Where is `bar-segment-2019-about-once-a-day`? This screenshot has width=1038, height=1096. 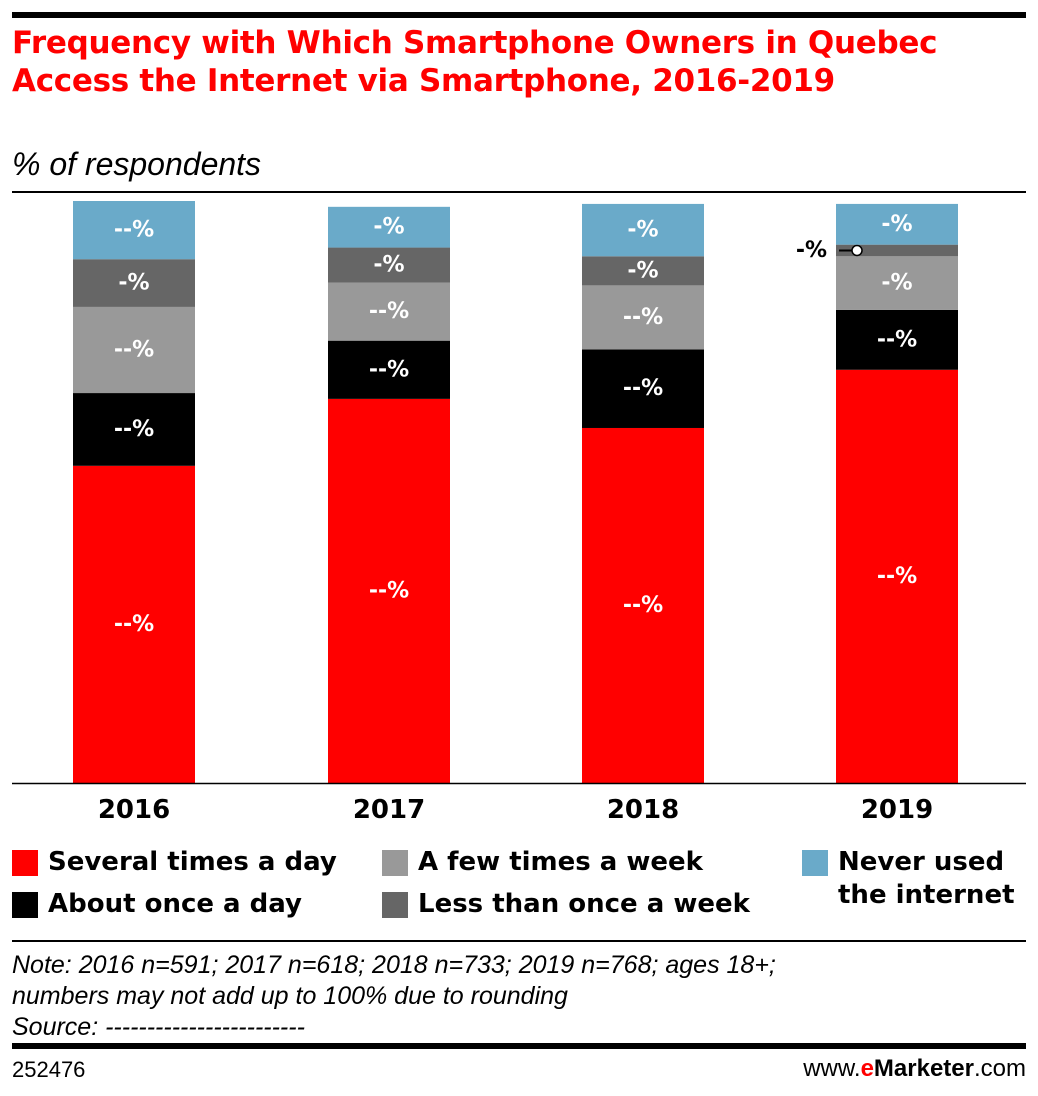
bar-segment-2019-about-once-a-day is located at coordinates (897, 339).